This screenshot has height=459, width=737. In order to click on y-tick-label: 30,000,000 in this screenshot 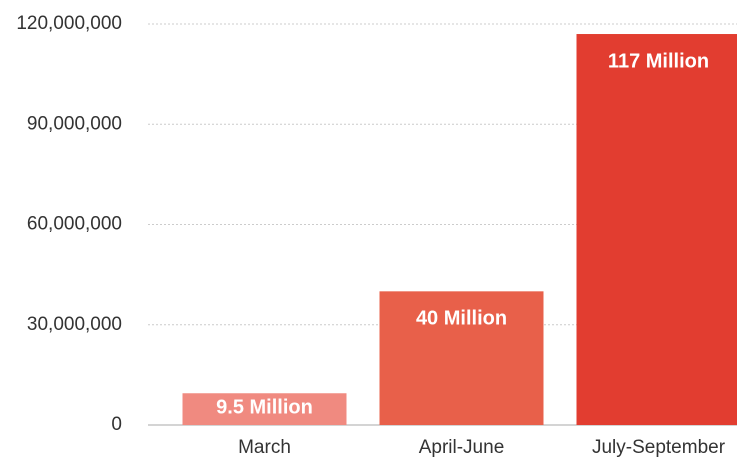, I will do `click(74, 324)`.